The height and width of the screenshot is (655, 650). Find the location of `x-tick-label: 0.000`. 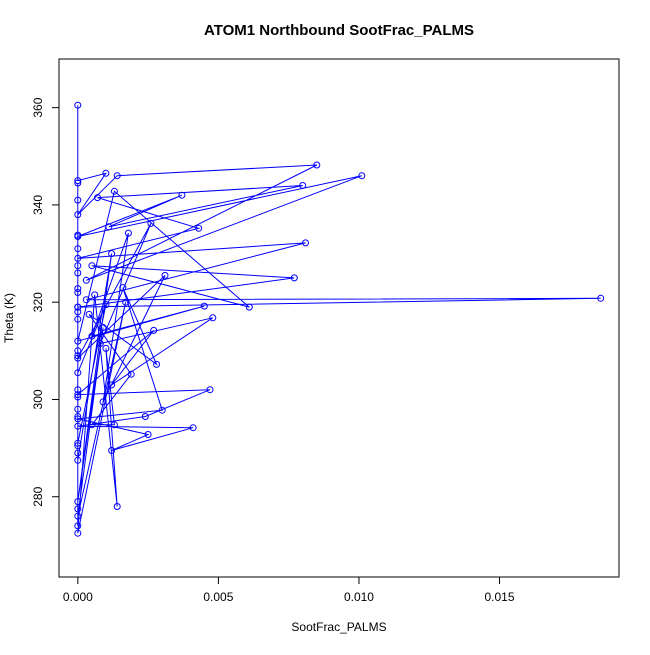

x-tick-label: 0.000 is located at coordinates (78, 597).